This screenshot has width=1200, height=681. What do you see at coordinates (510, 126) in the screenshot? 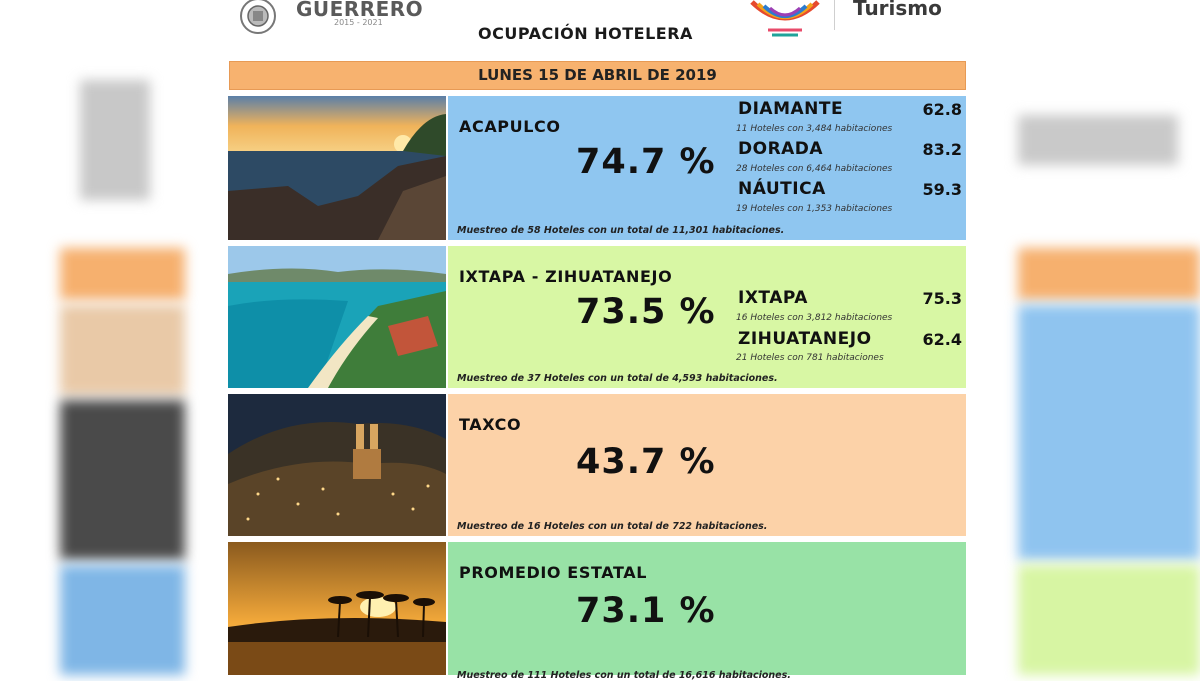
I see `region-name: ACAPULCO` at bounding box center [510, 126].